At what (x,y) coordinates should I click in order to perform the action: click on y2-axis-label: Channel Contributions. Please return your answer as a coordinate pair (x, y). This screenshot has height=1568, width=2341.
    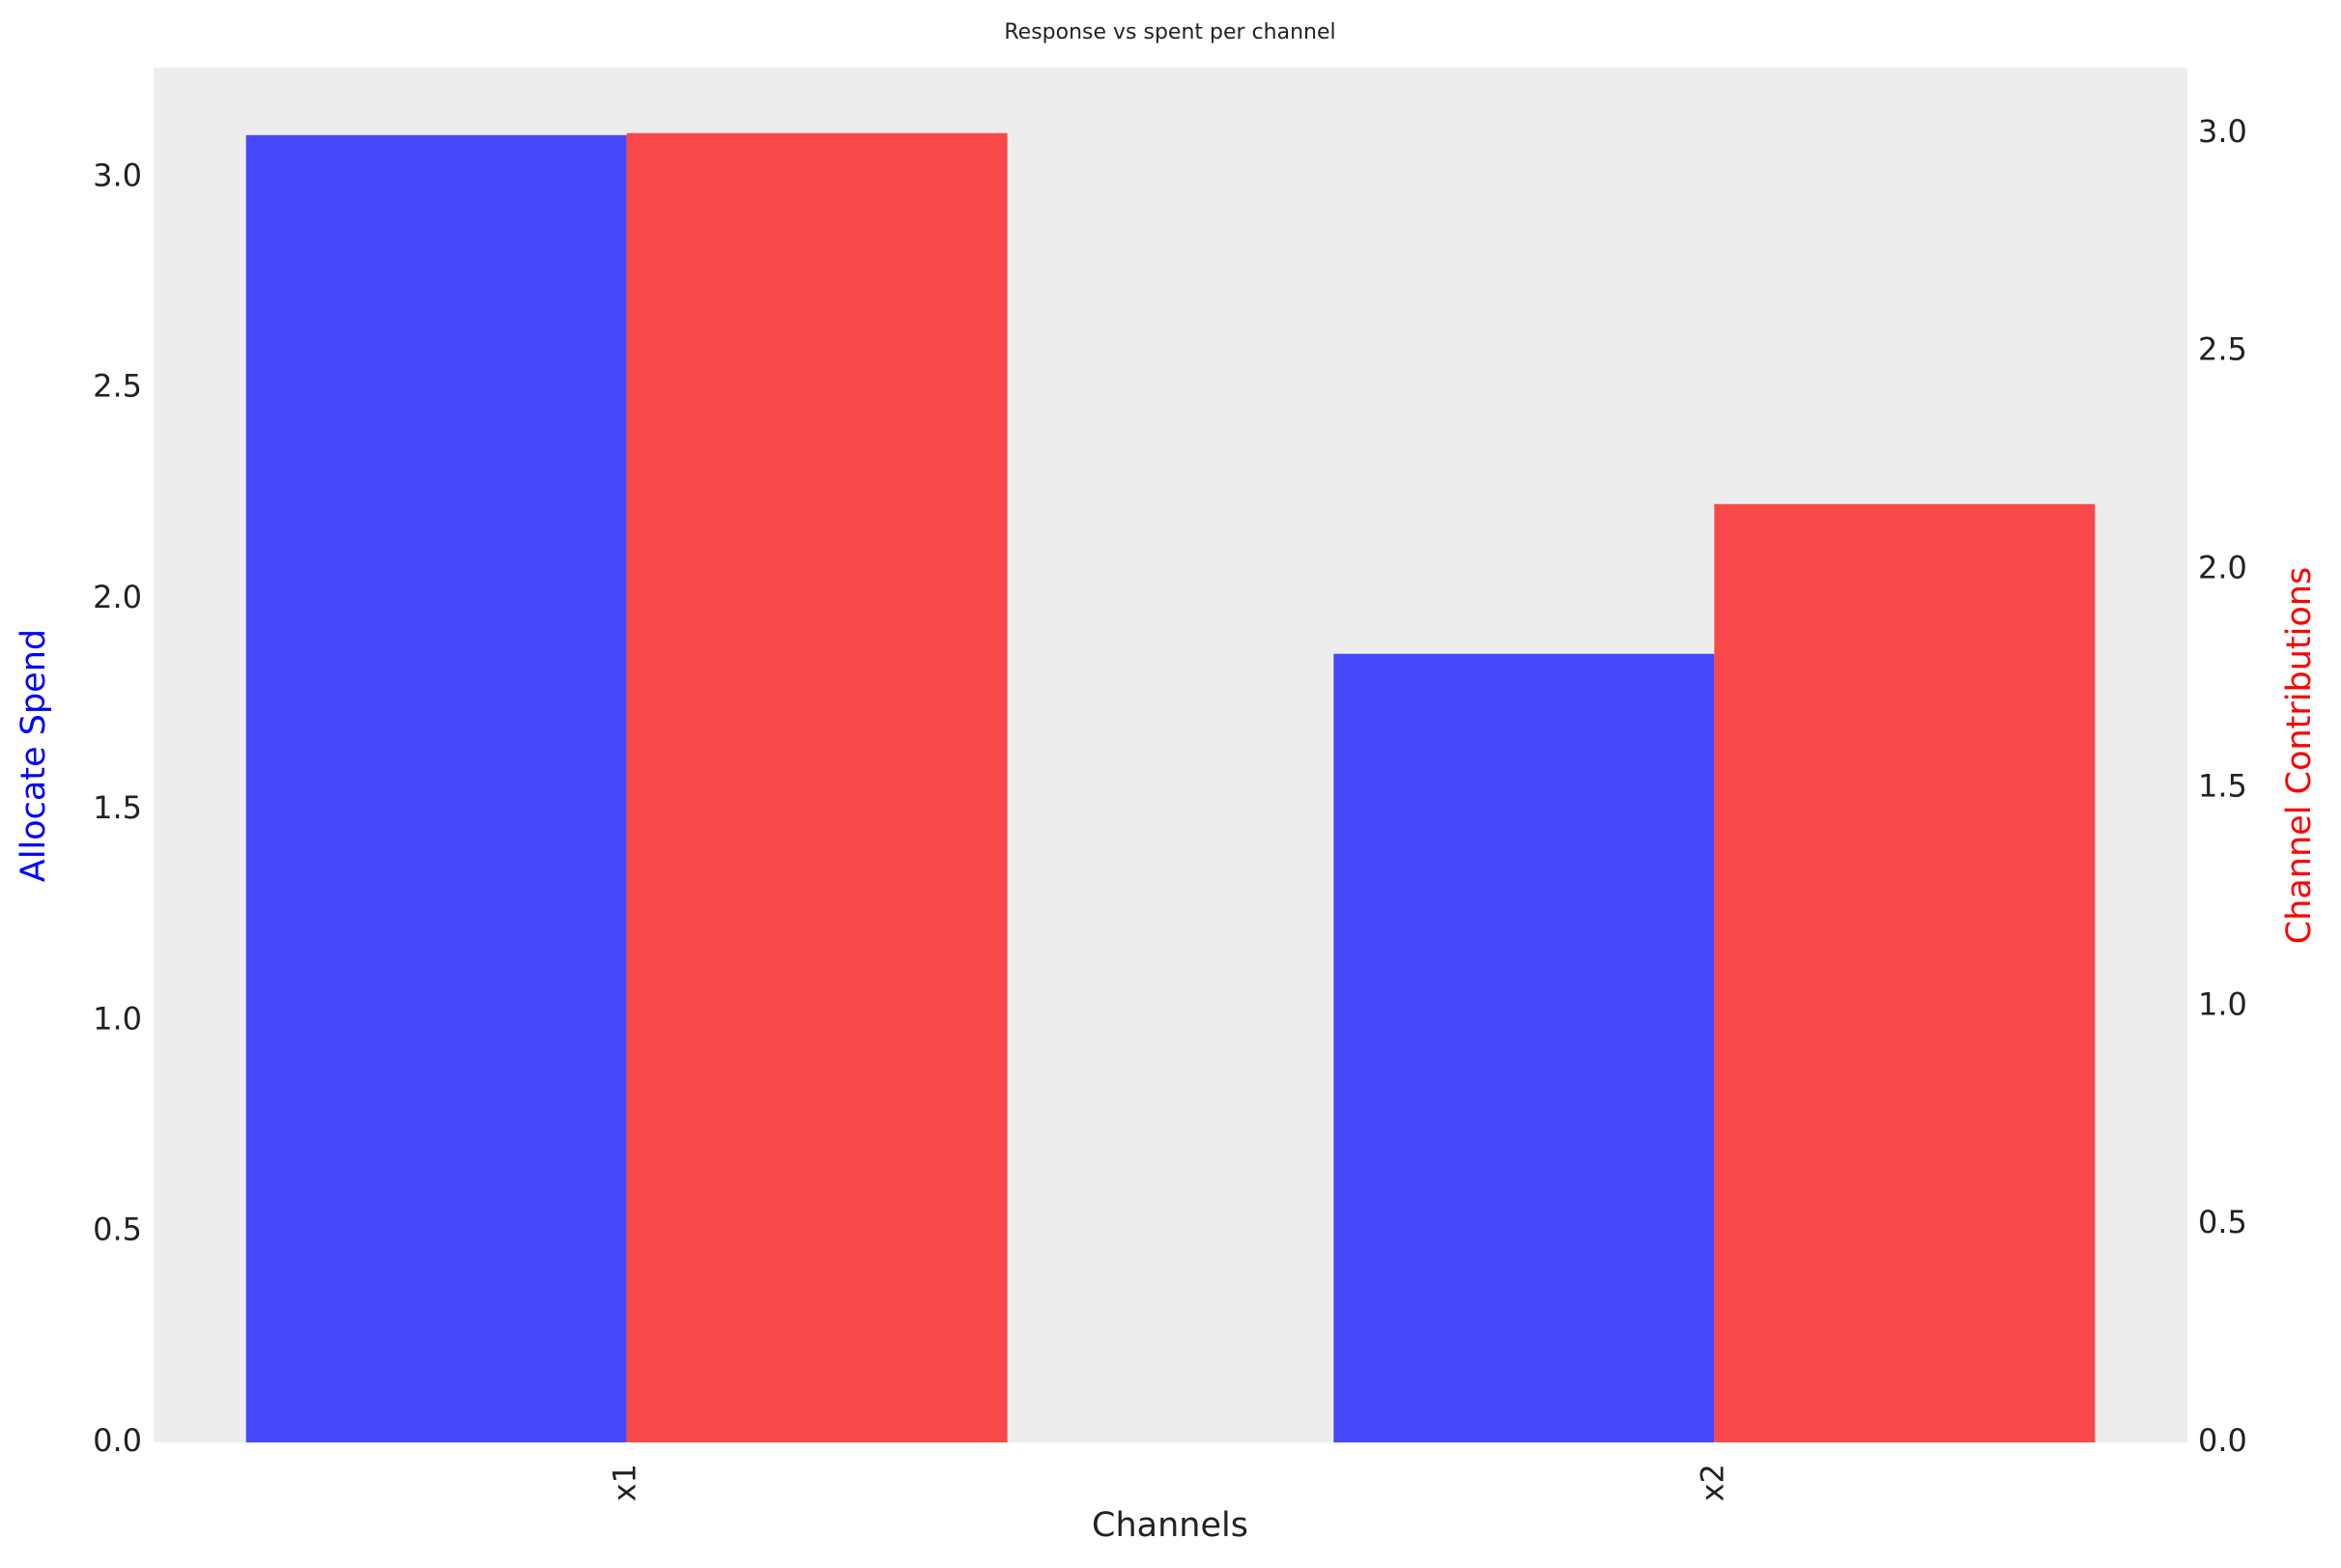
    Looking at the image, I should click on (2300, 755).